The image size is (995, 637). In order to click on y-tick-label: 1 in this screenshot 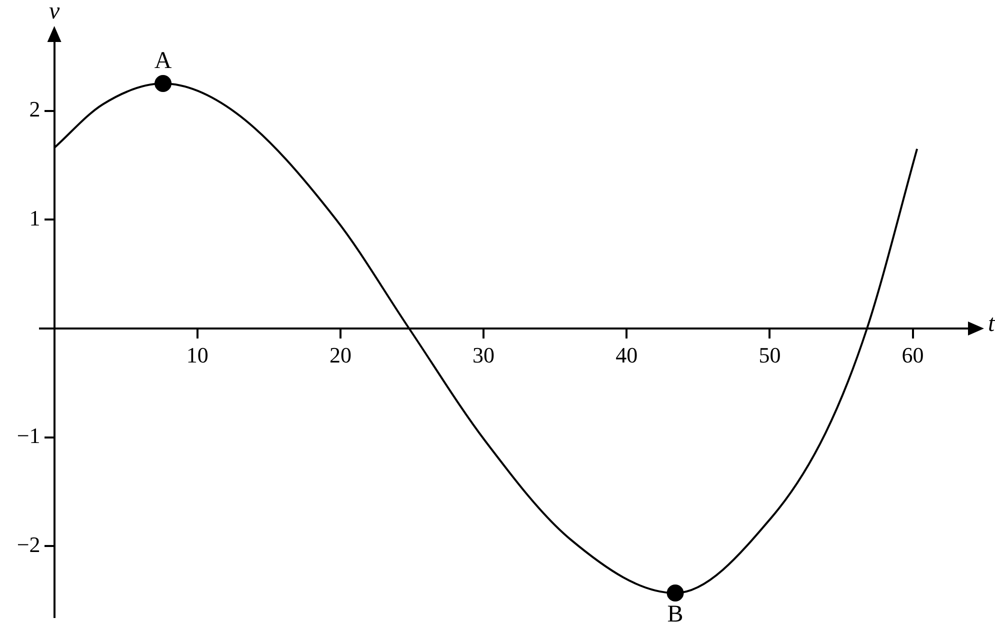, I will do `click(34, 217)`.